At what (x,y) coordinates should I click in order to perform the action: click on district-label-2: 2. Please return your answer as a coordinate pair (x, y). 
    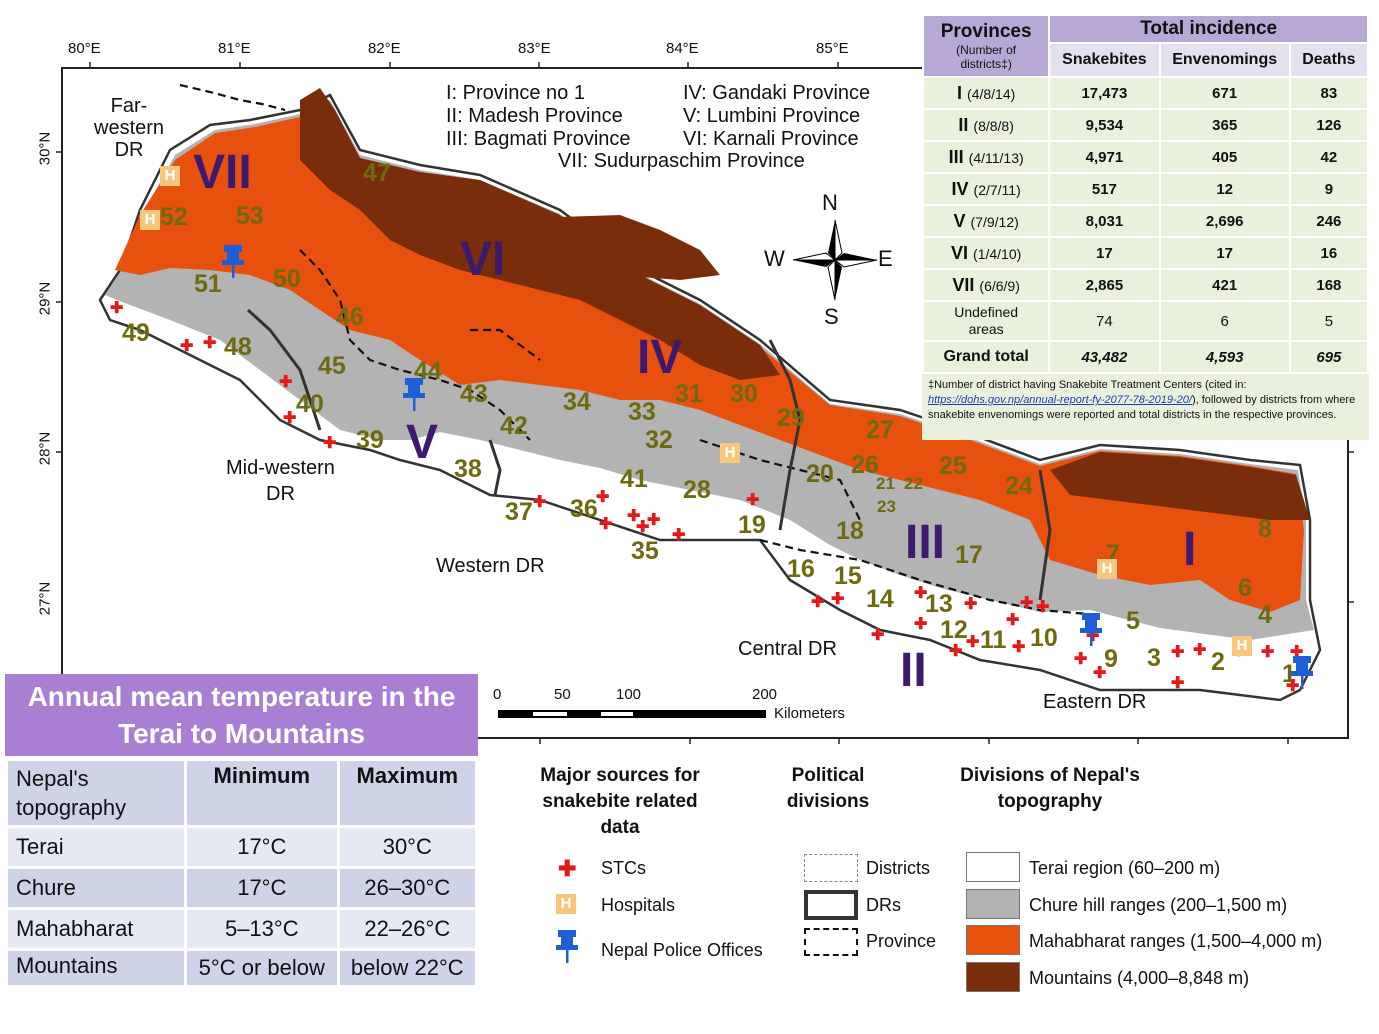
    Looking at the image, I should click on (1218, 662).